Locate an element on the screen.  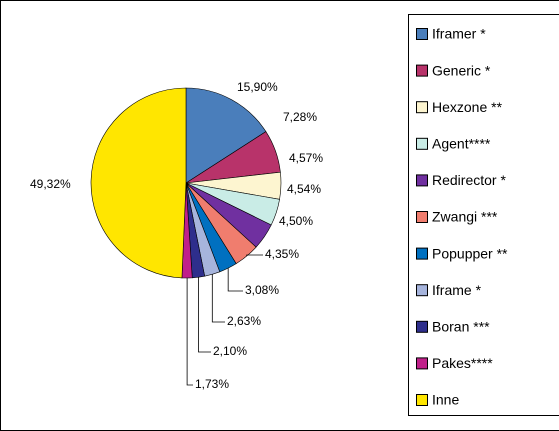
data-label: 2,10% is located at coordinates (230, 351).